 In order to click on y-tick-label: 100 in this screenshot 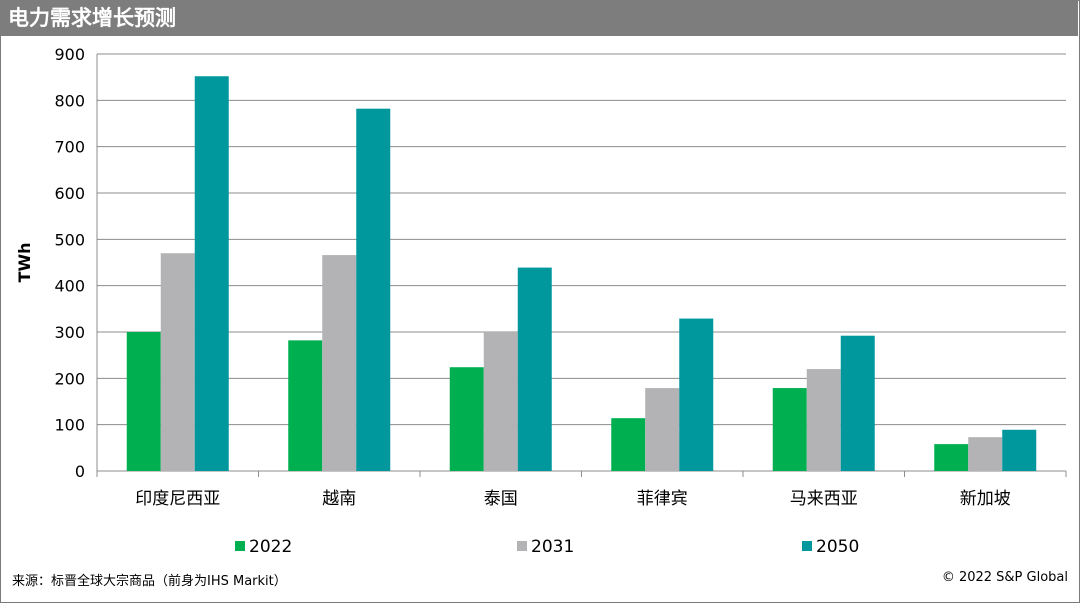, I will do `click(69, 425)`.